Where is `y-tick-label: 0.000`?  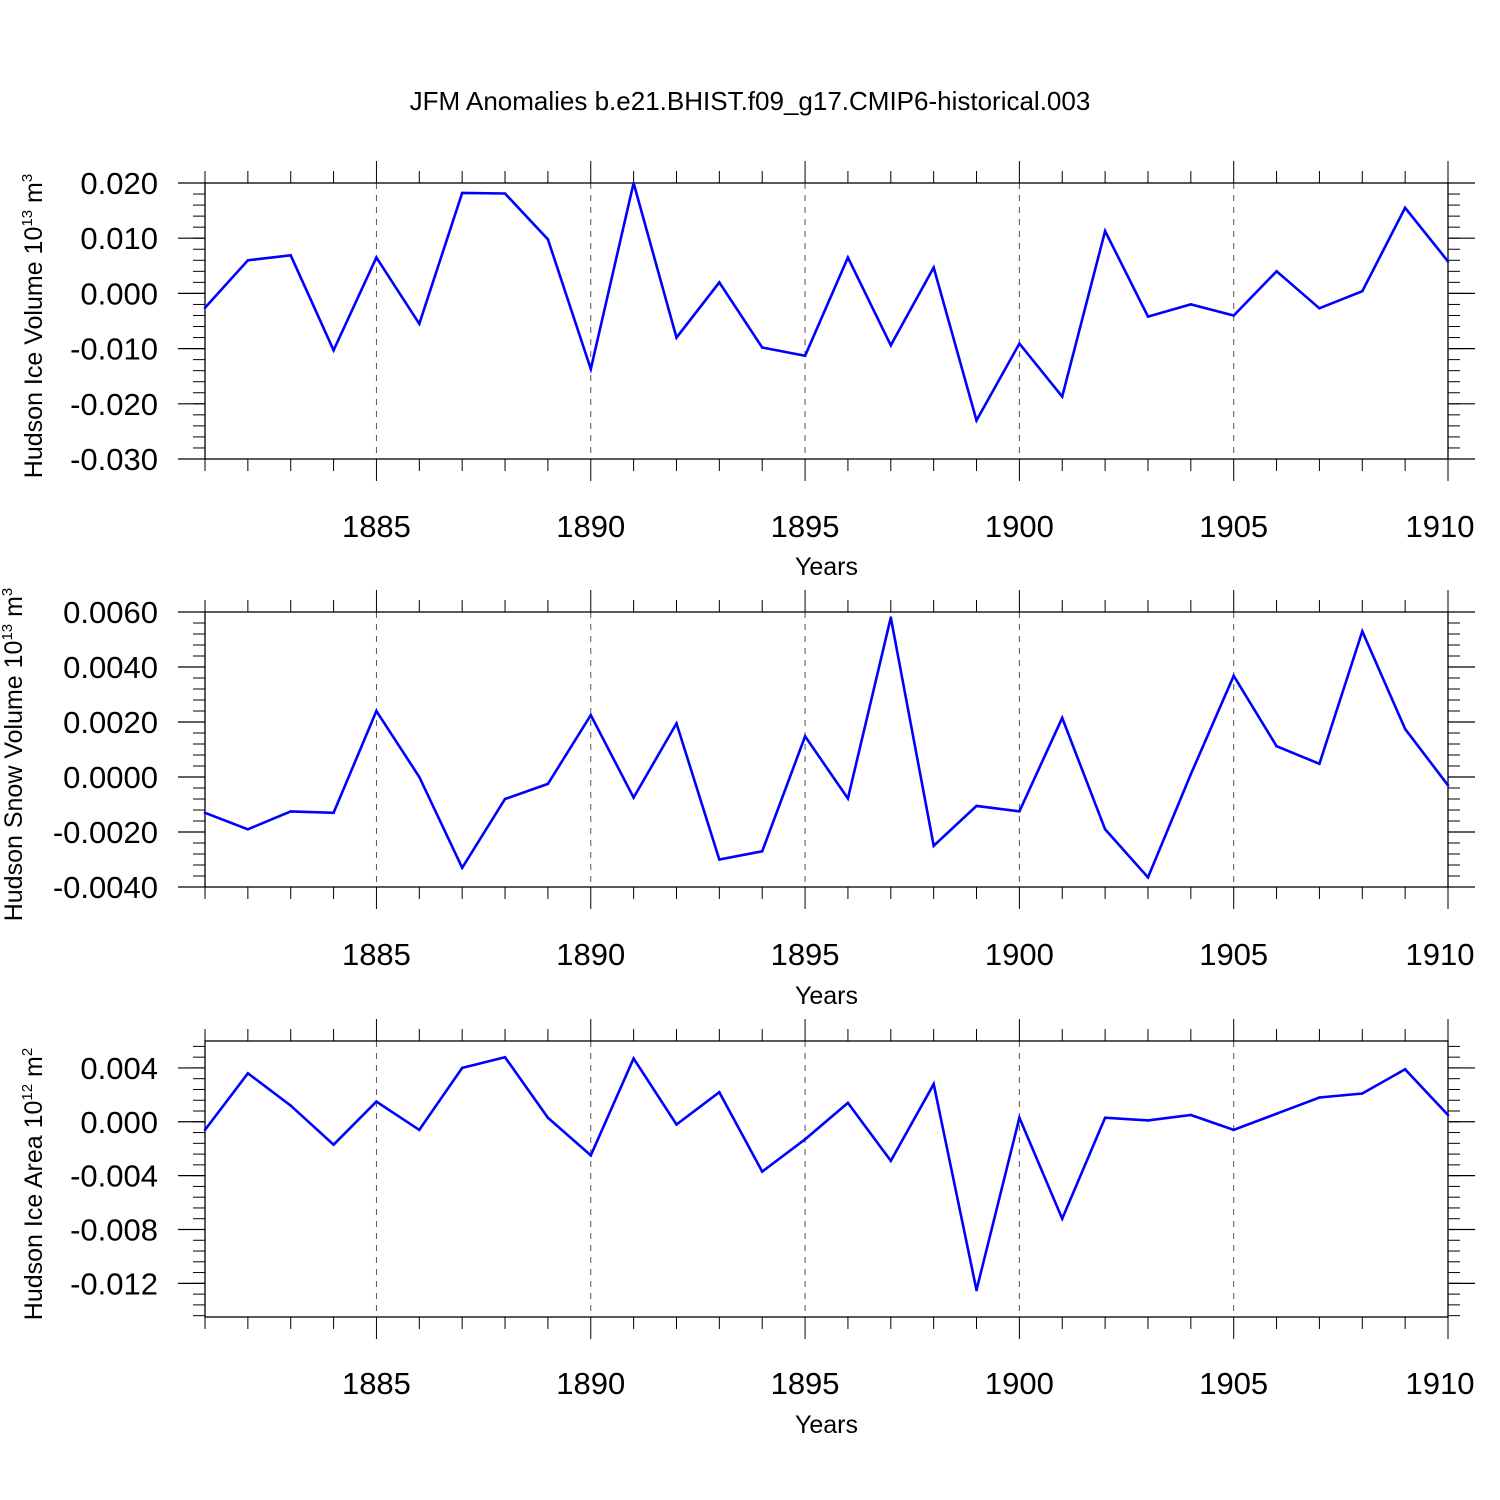 y-tick-label: 0.000 is located at coordinates (119, 1122).